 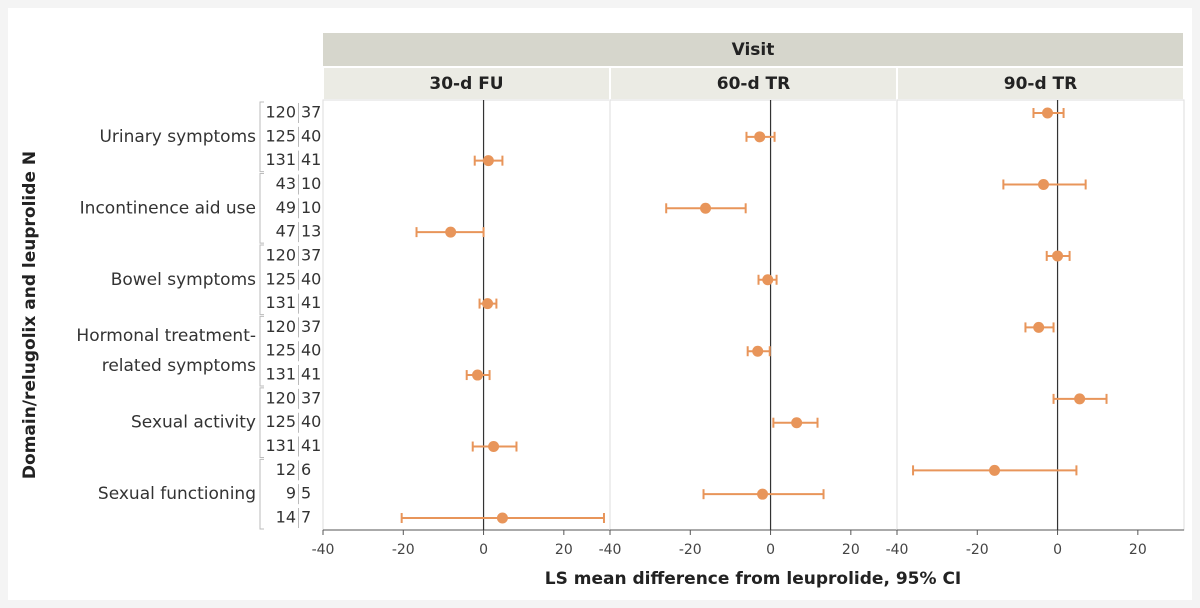 What do you see at coordinates (466, 84) in the screenshot?
I see `panel-label: 30-d FU` at bounding box center [466, 84].